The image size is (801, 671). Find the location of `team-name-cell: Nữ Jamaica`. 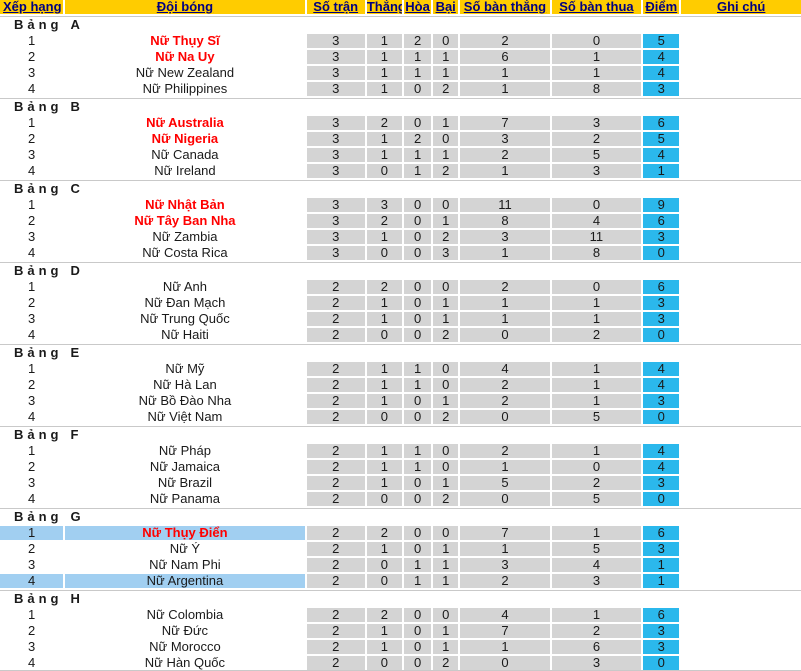

team-name-cell: Nữ Jamaica is located at coordinates (185, 467).